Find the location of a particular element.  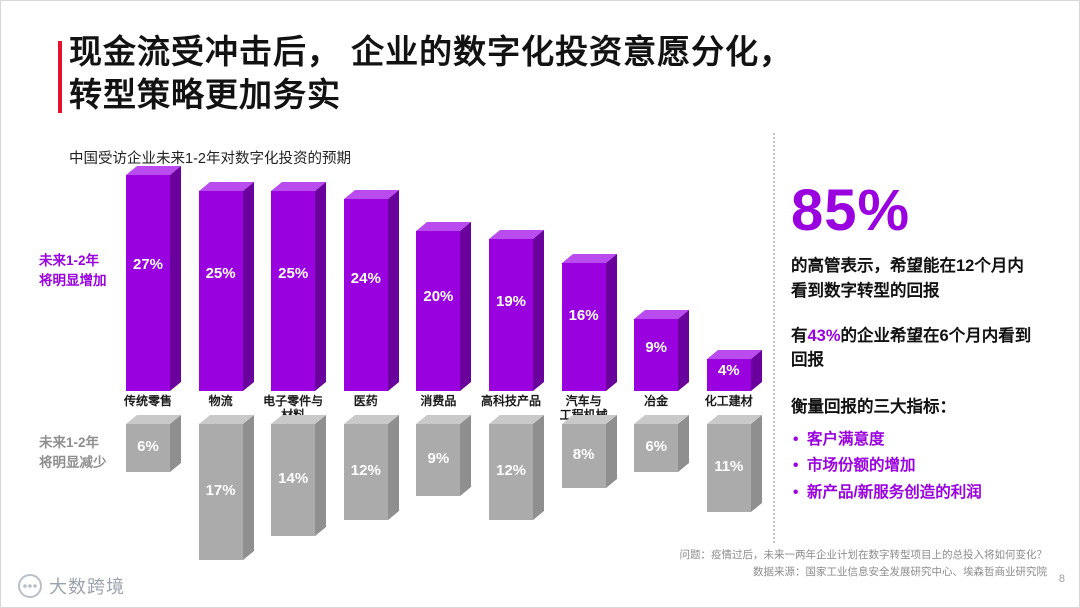

page-number: 8 is located at coordinates (1061, 579).